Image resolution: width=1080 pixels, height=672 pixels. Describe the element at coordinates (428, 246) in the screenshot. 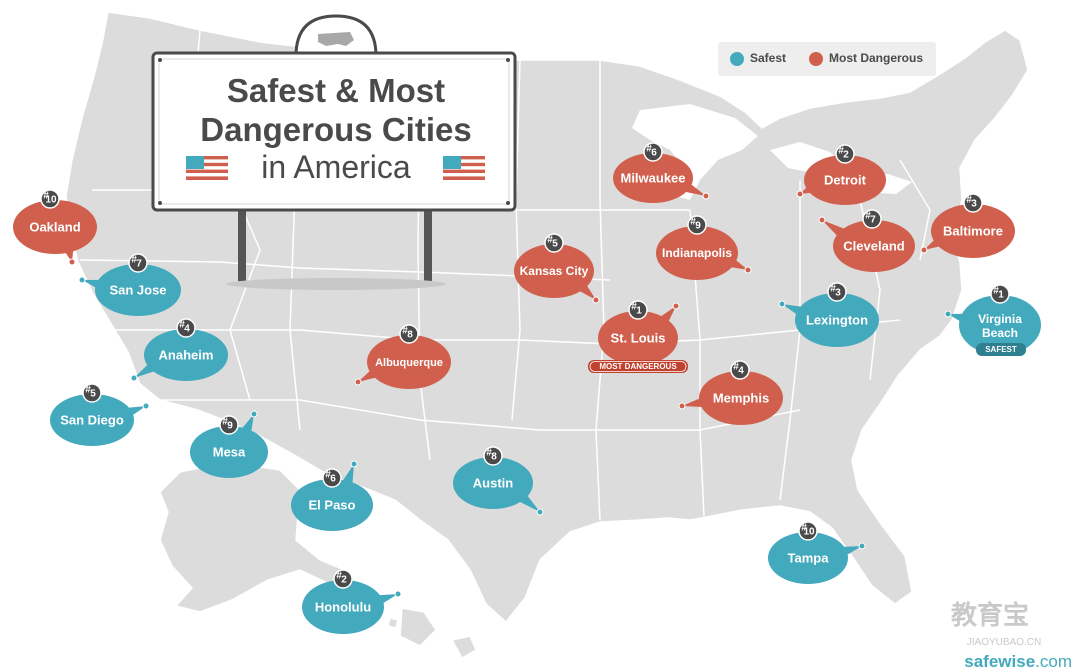

I see `sign-post-right` at that location.